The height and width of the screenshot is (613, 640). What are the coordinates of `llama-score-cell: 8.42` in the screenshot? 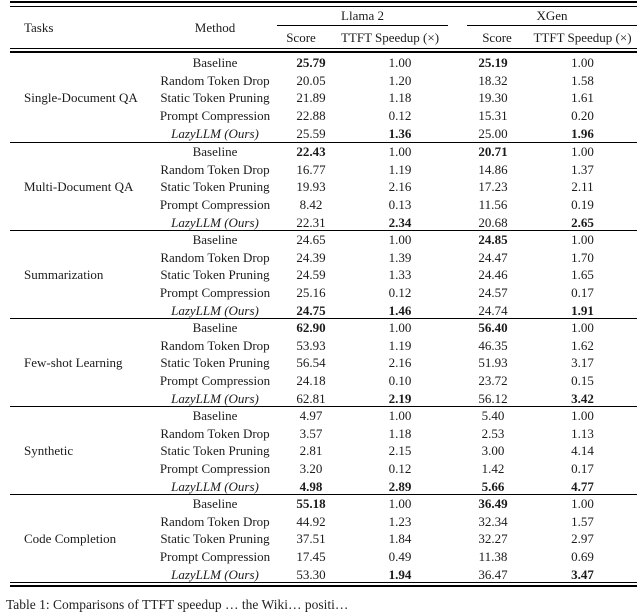 It's located at (311, 205).